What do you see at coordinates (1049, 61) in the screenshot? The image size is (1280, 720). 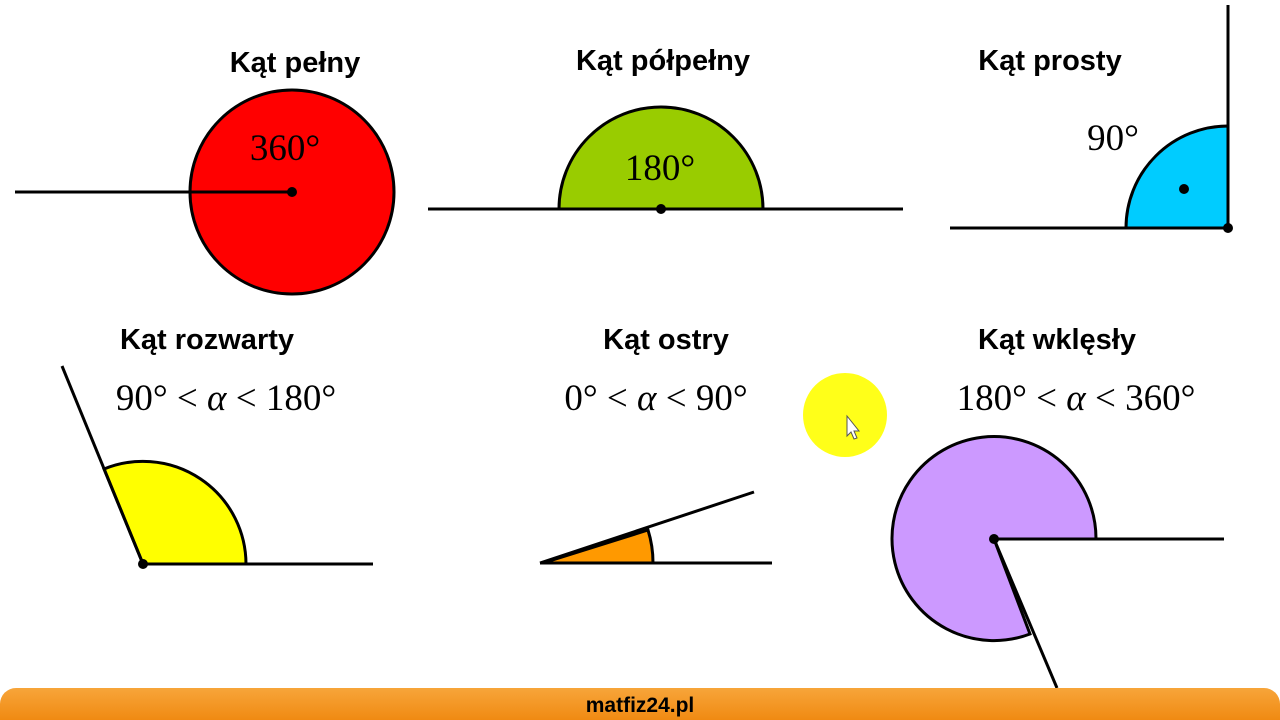 I see `right-angle-title: Kąt prosty` at bounding box center [1049, 61].